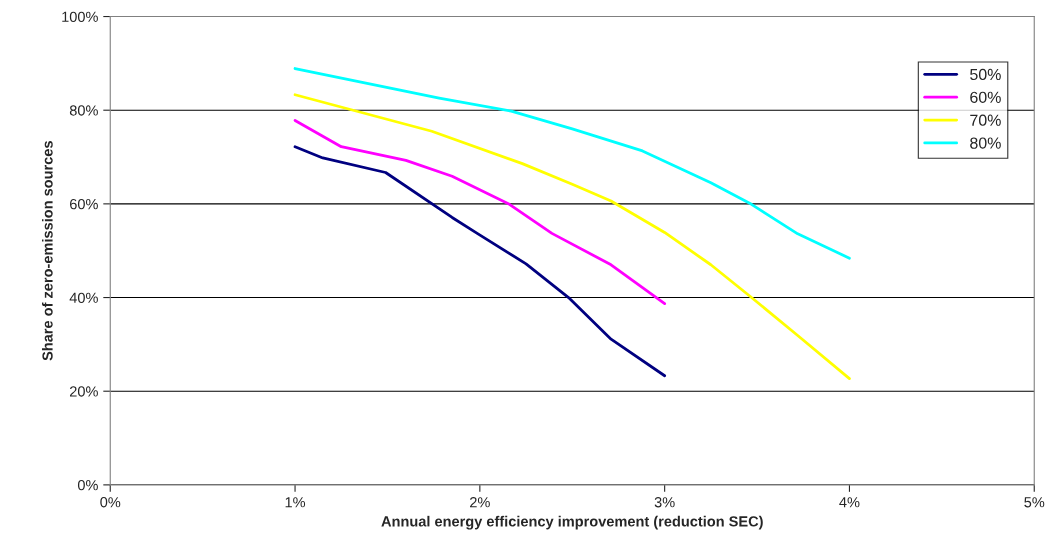 This screenshot has height=551, width=1050. What do you see at coordinates (83, 110) in the screenshot?
I see `y-tick-label: 80%` at bounding box center [83, 110].